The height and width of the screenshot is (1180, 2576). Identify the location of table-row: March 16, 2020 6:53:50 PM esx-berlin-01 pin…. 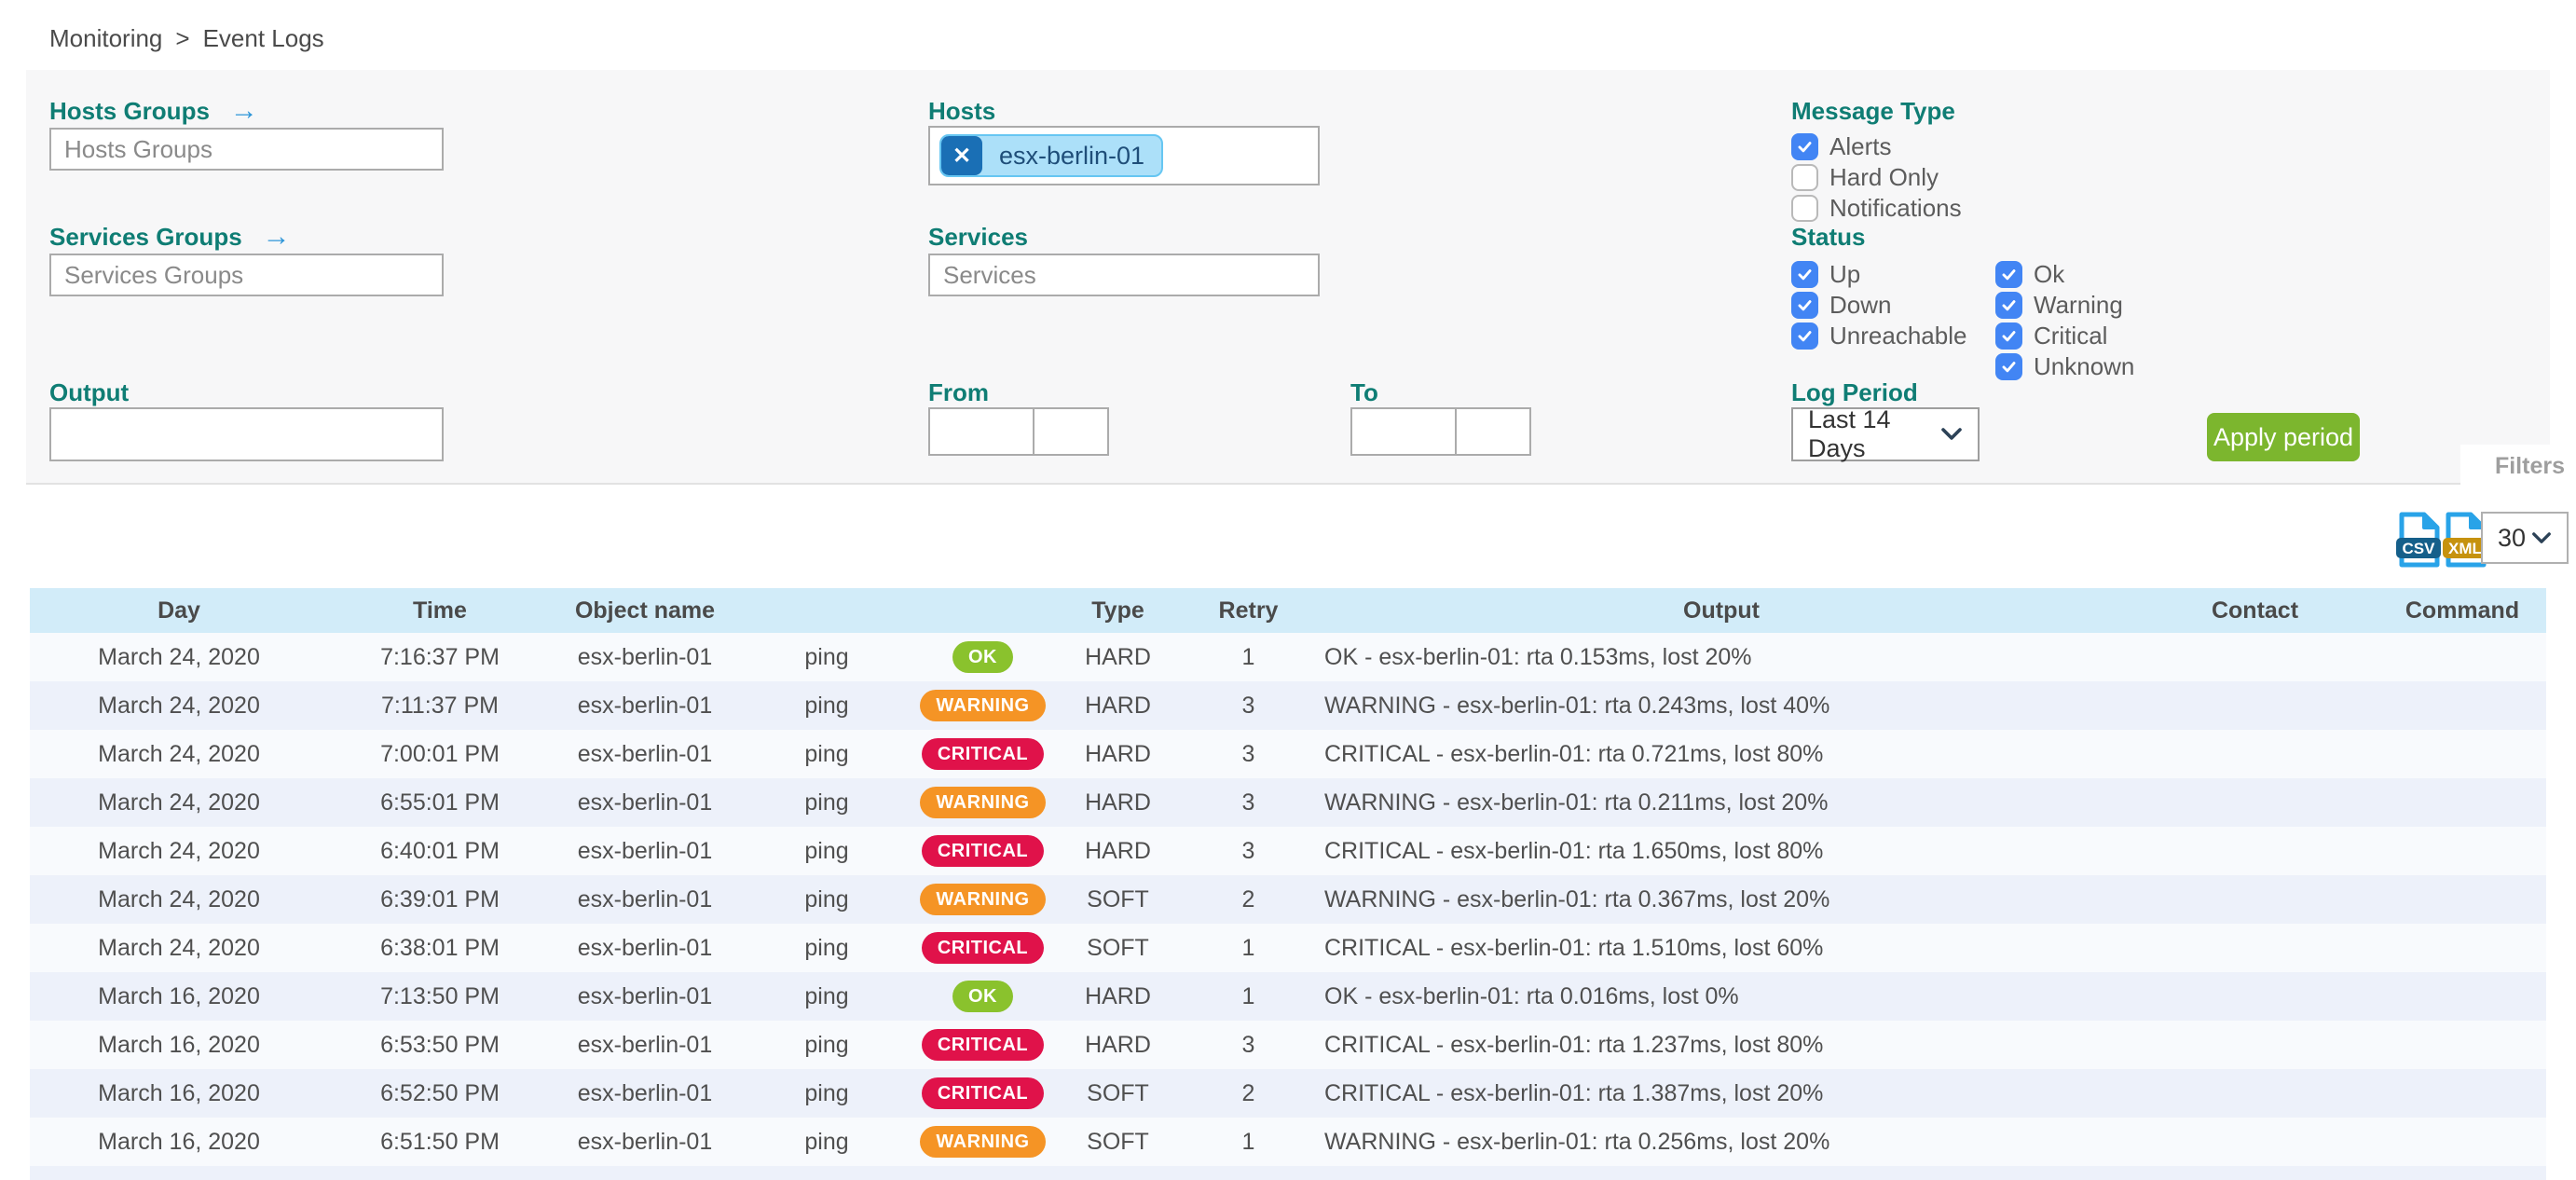
(1288, 1045).